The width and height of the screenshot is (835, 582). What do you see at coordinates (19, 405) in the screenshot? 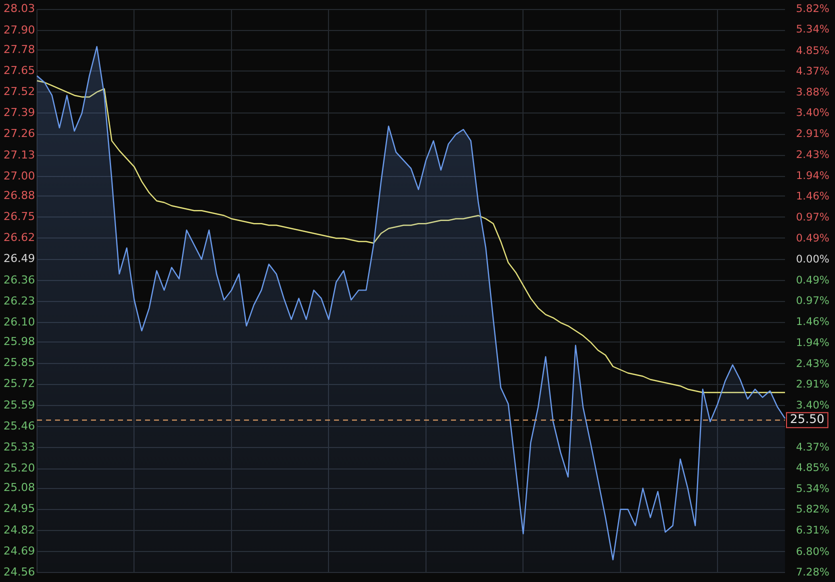
I see `y-tick-label: 25.59` at bounding box center [19, 405].